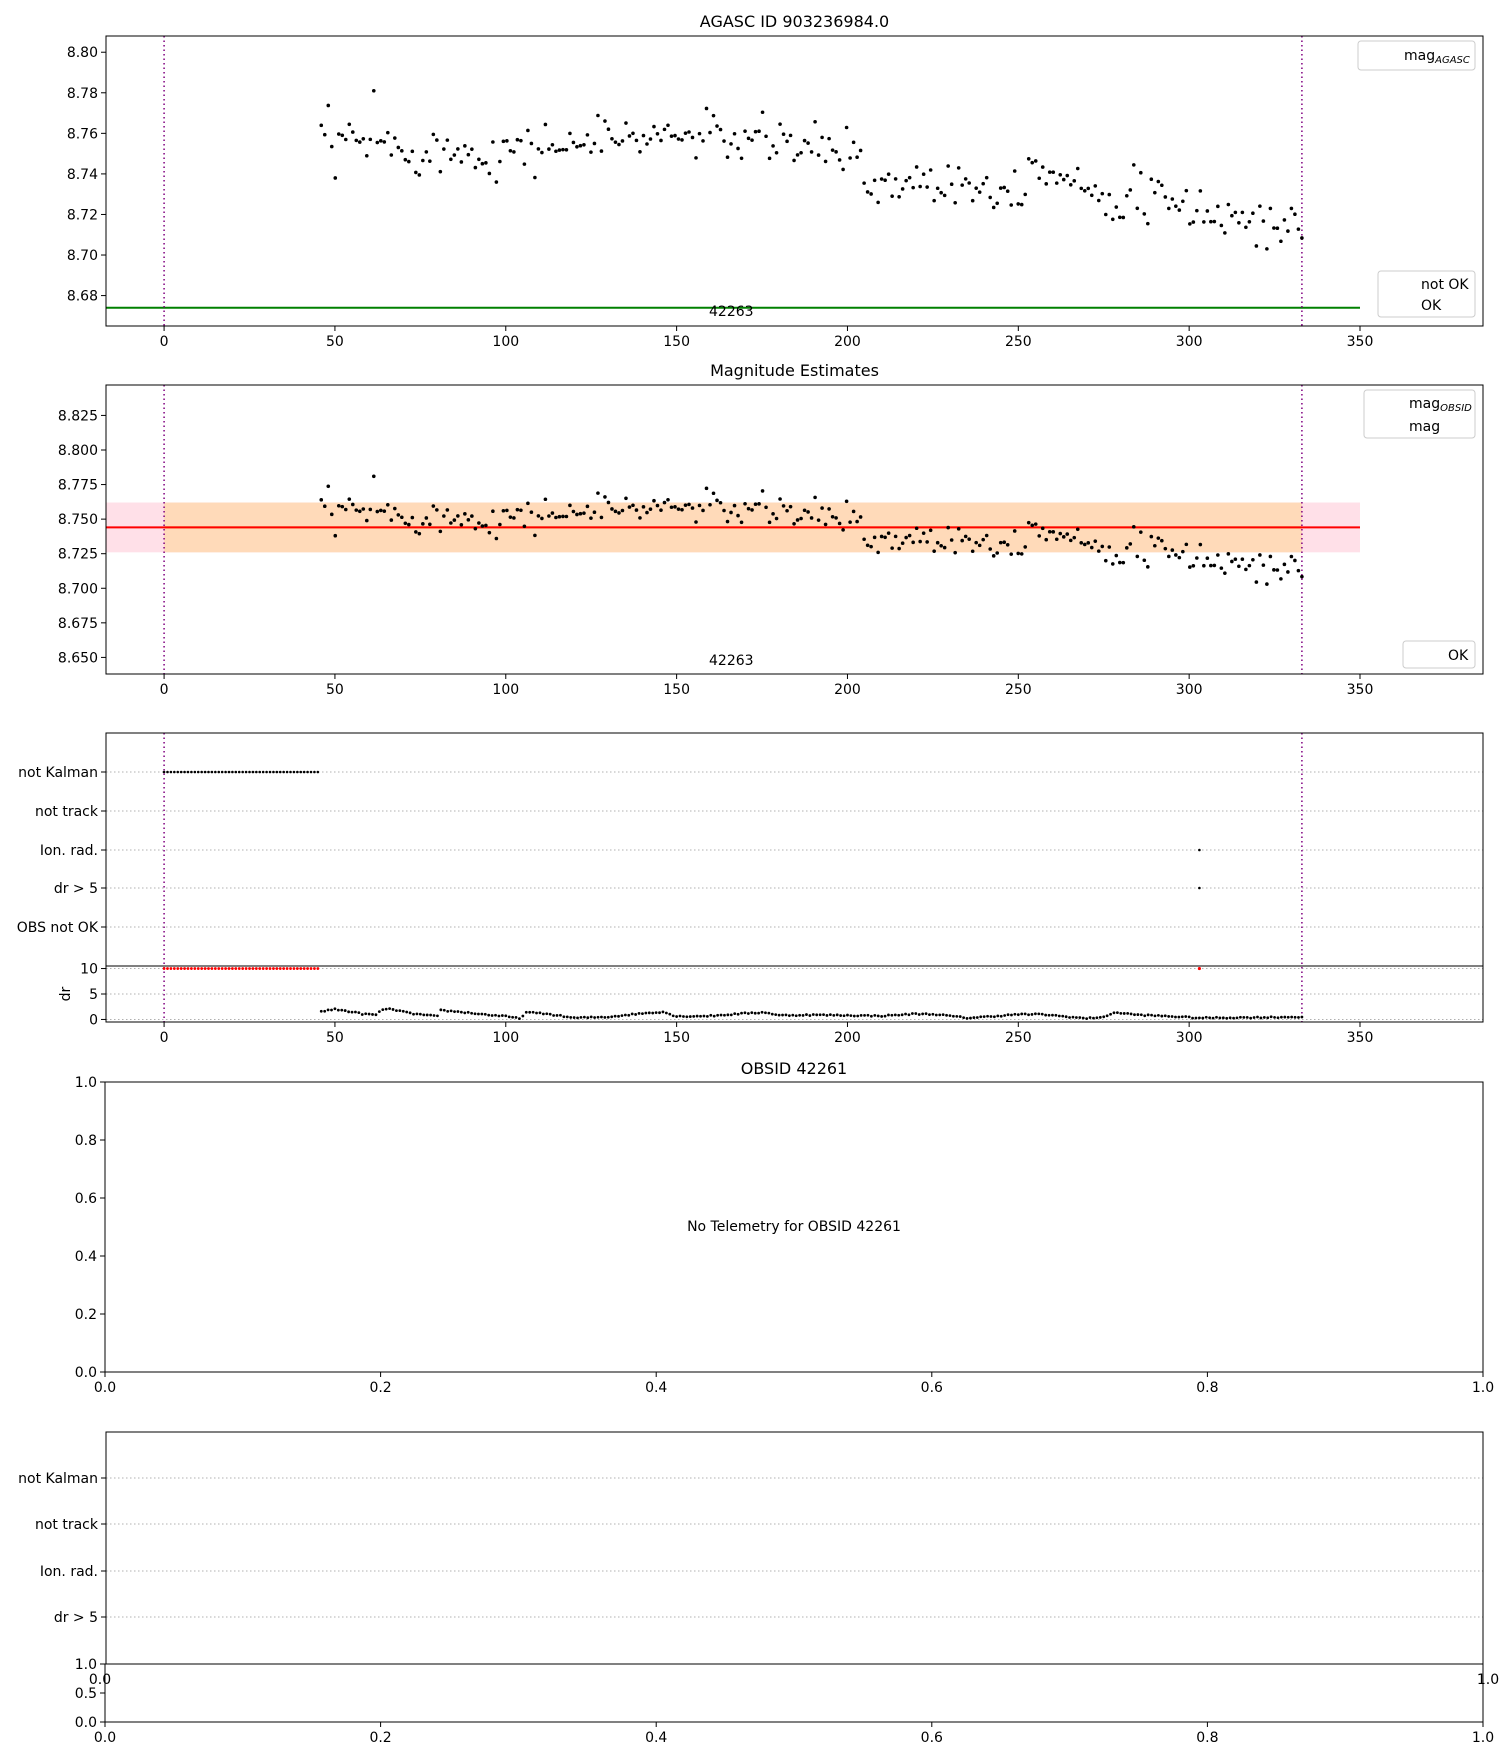 The width and height of the screenshot is (1500, 1750). I want to click on panel2-obsid-annotation: 42263, so click(731, 661).